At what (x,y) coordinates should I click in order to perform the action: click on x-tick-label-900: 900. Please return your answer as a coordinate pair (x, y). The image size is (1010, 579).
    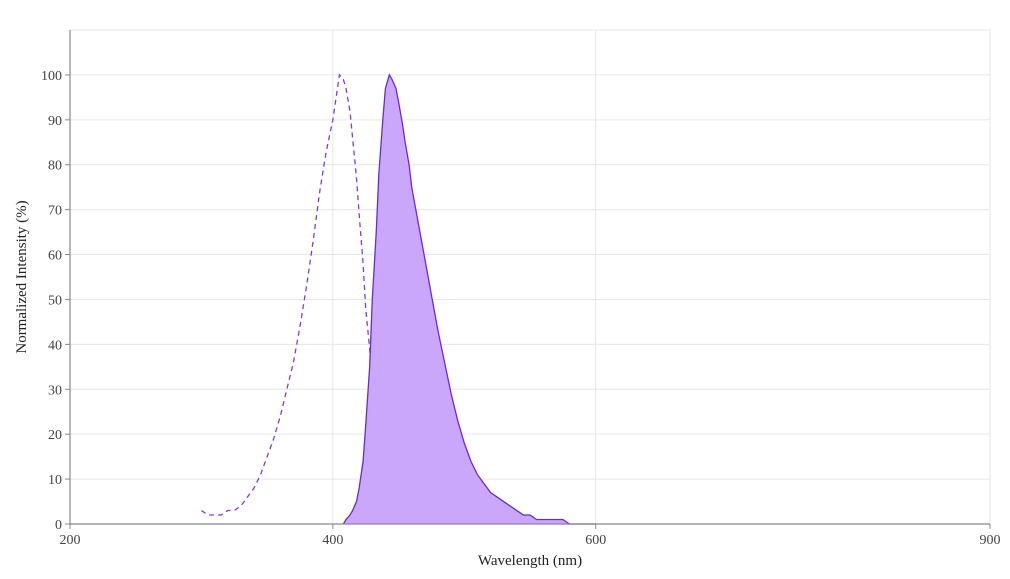
    Looking at the image, I should click on (990, 540).